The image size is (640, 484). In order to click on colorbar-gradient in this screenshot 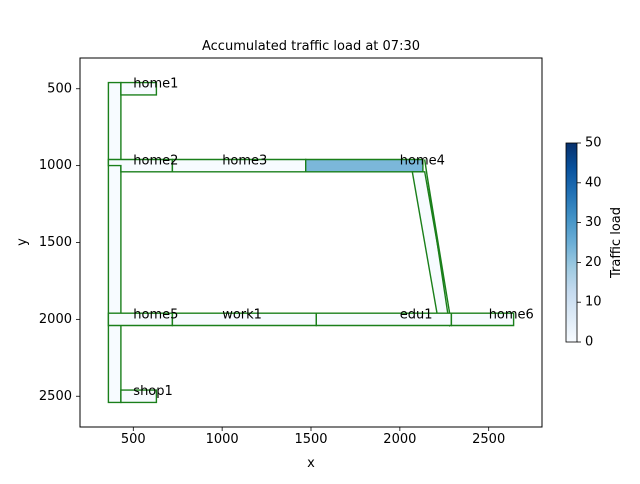, I will do `click(571, 242)`.